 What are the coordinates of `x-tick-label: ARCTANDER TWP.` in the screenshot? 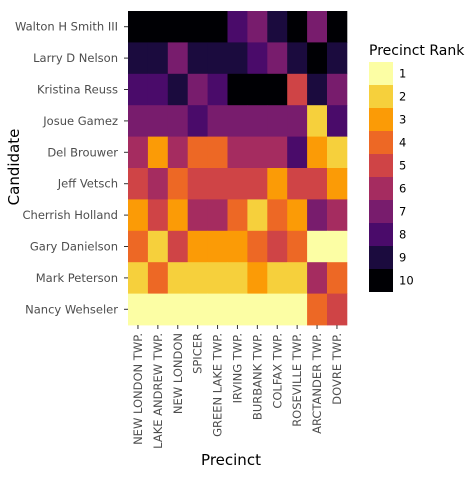 It's located at (317, 383).